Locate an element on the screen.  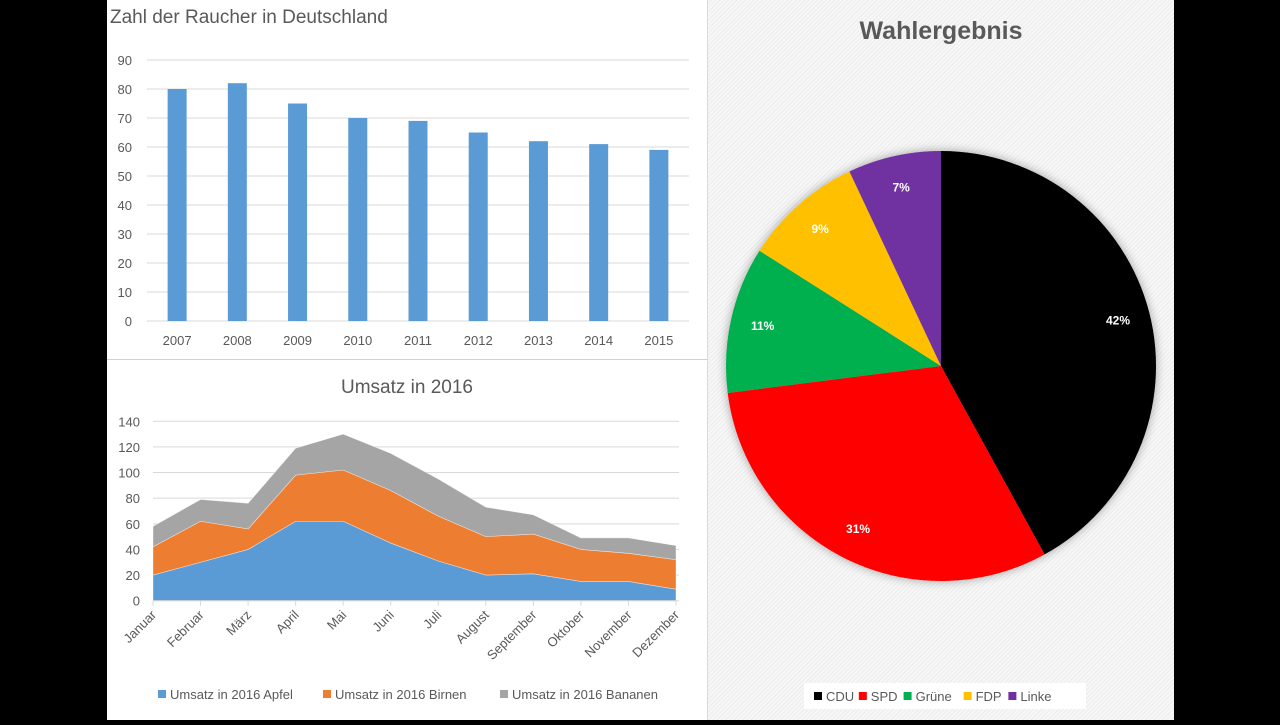
pie-legend-item: Grüne is located at coordinates (927, 696).